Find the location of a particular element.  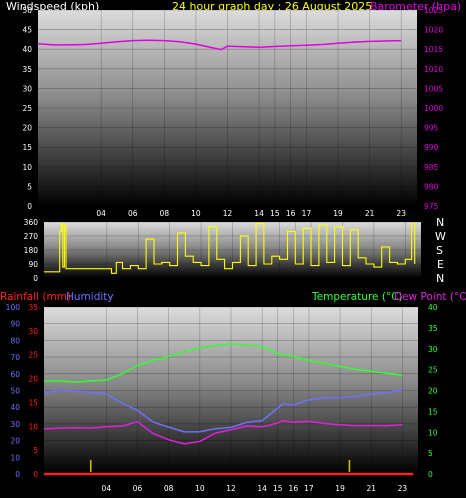

barometer-tick-label: 1010 is located at coordinates (433, 69).